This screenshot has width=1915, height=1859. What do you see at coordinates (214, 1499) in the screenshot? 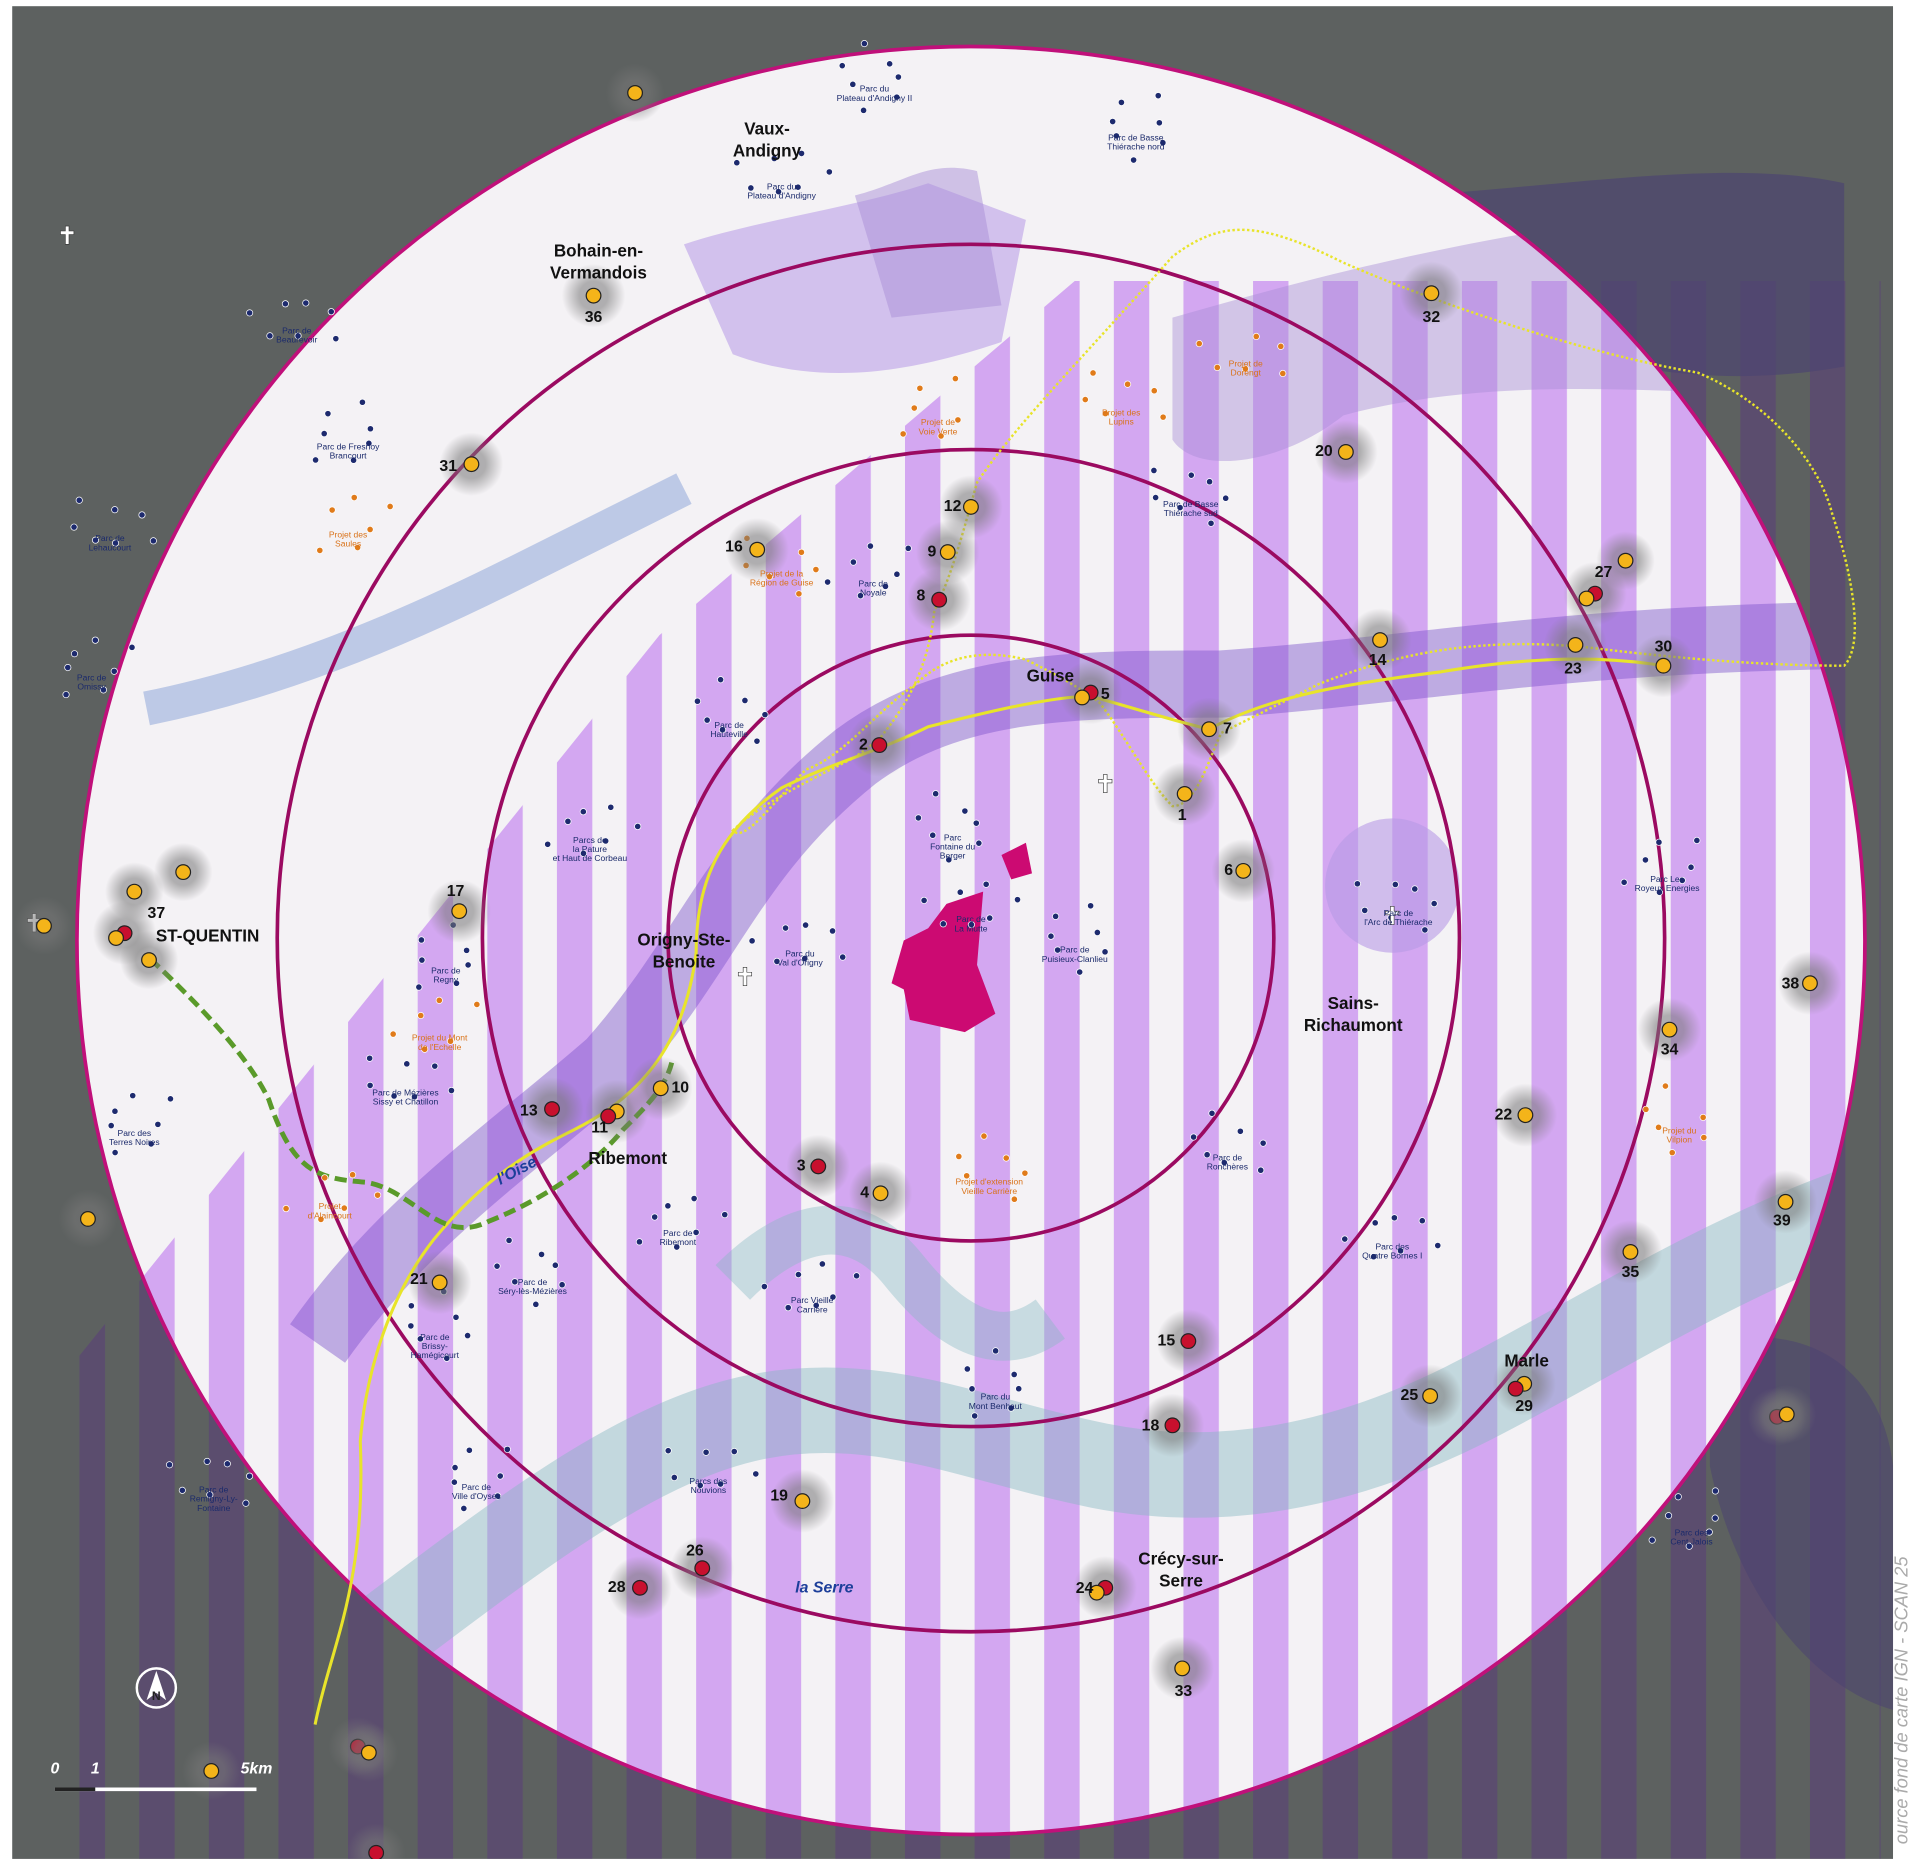
I see `park-label: Parc de Remigny-Ly-Fontaine` at bounding box center [214, 1499].